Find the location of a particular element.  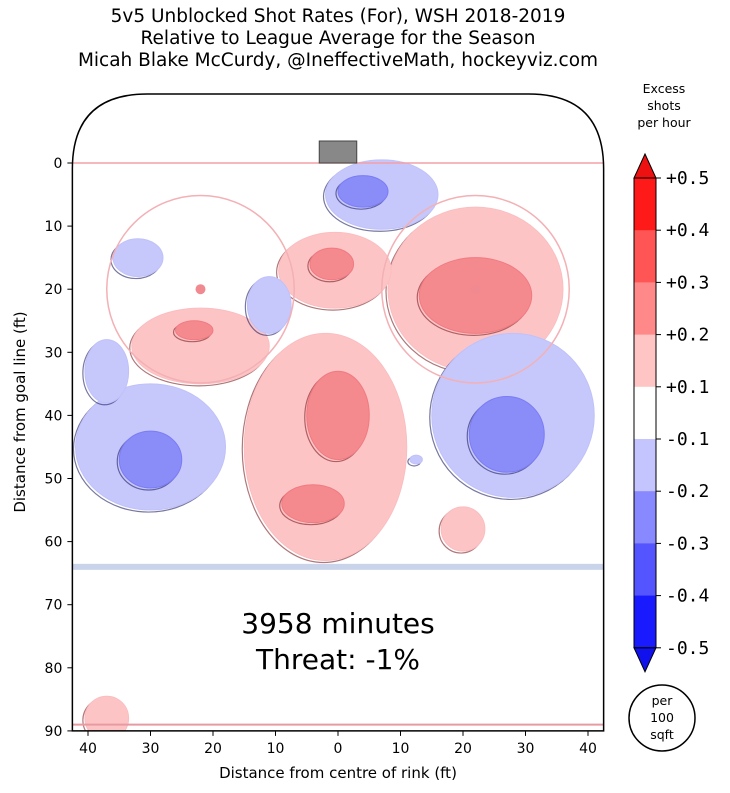

y-tick-label: 60 is located at coordinates (54, 543).